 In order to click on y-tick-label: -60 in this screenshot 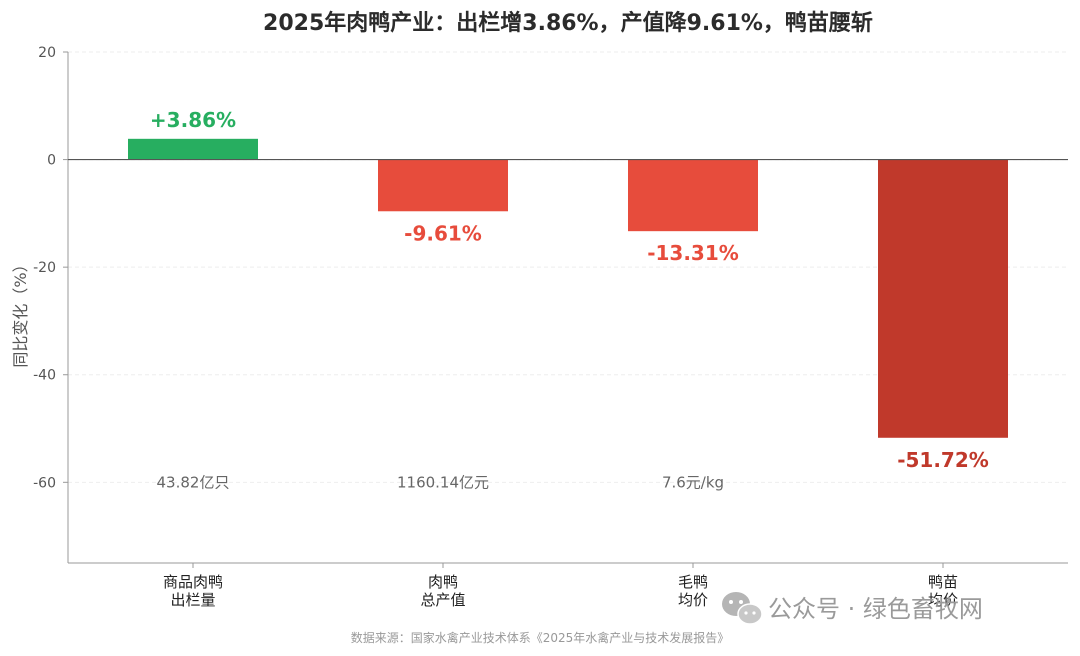, I will do `click(44, 483)`.